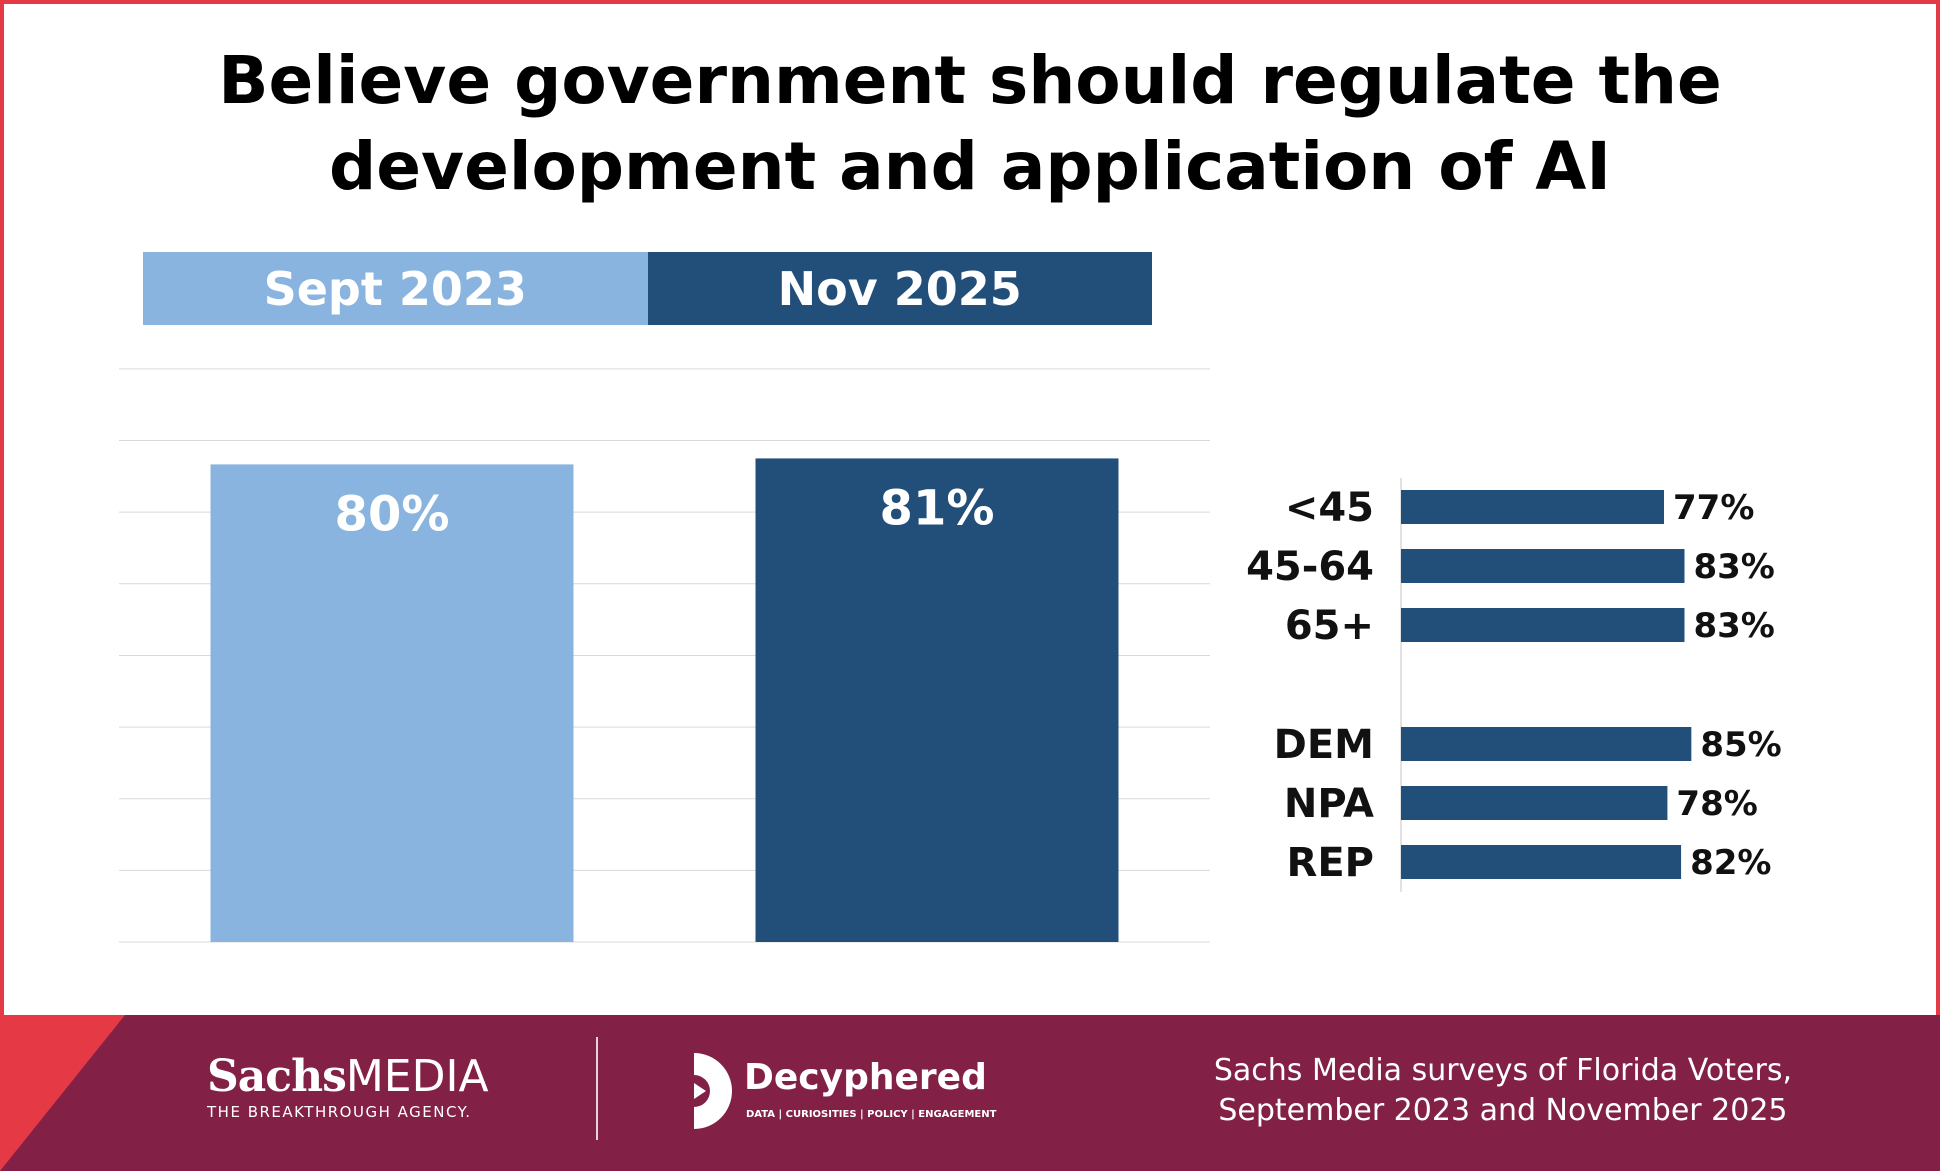  What do you see at coordinates (339, 1112) in the screenshot?
I see `sachs-tagline: THE BREAKTHROUGH AGENCY.` at bounding box center [339, 1112].